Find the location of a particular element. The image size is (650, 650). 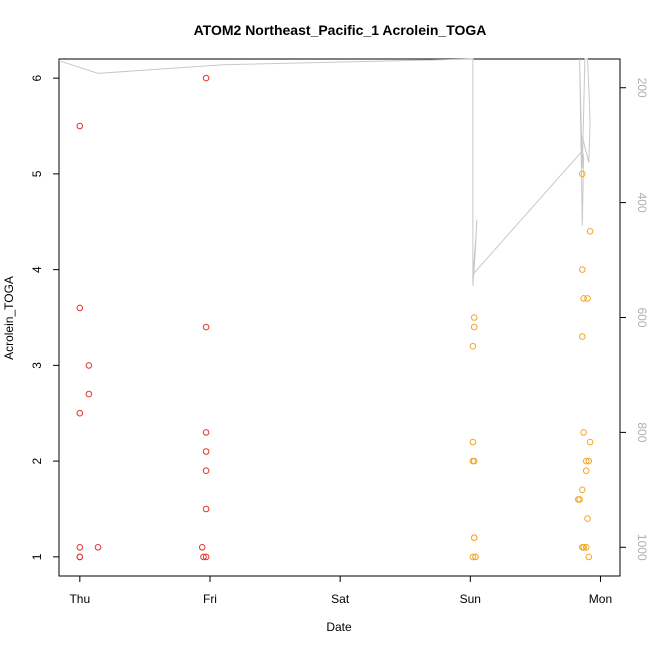

y-tick-label: 6 is located at coordinates (37, 77).